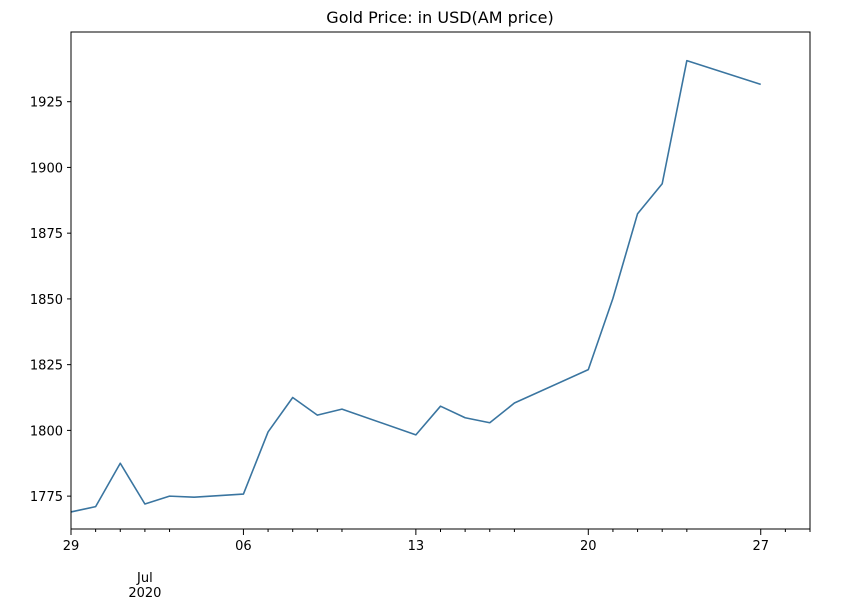  What do you see at coordinates (439, 17) in the screenshot?
I see `chart-title: Gold Price: in USD(AM price)` at bounding box center [439, 17].